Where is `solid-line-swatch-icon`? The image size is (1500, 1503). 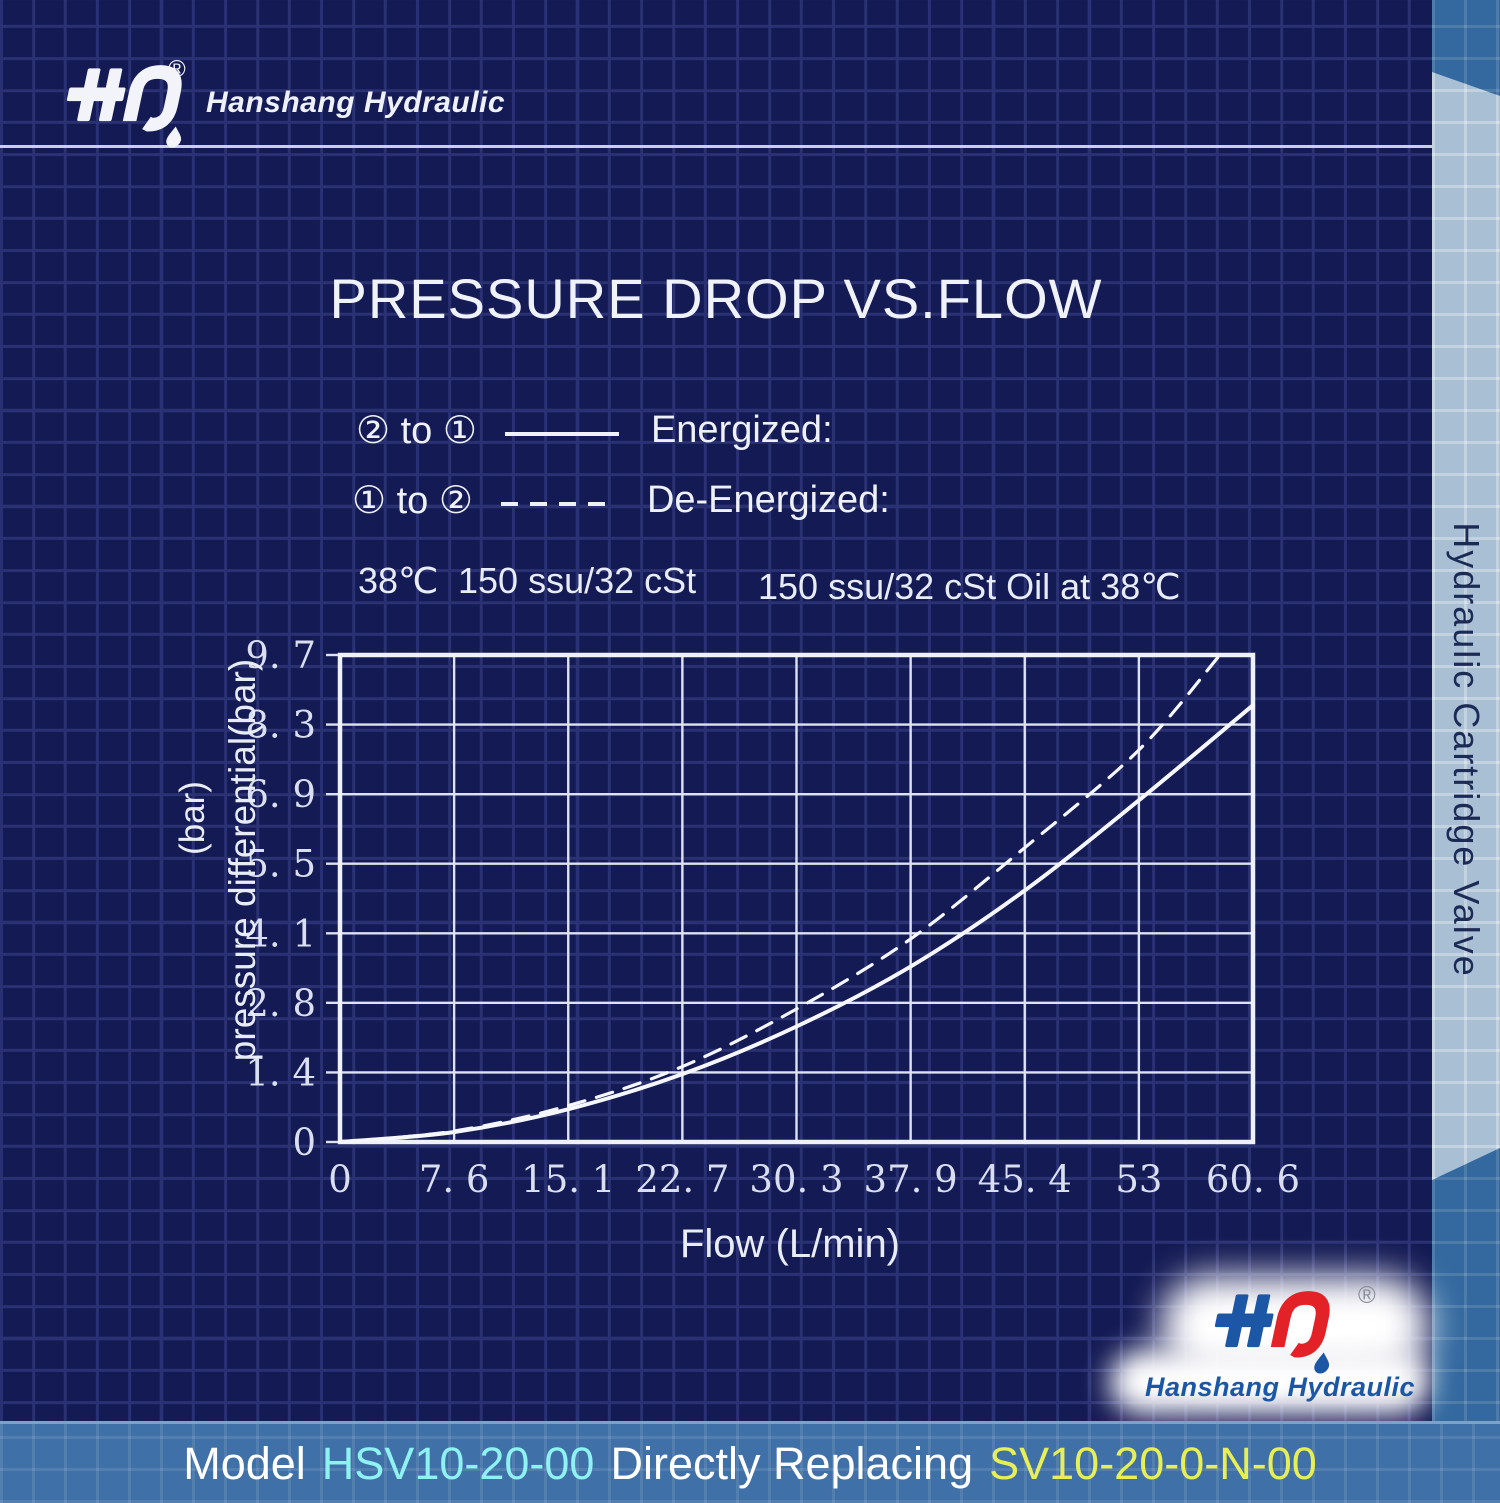 solid-line-swatch-icon is located at coordinates (561, 433).